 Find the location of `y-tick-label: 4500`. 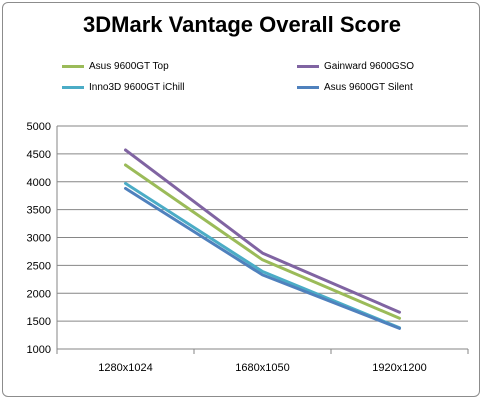

y-tick-label: 4500 is located at coordinates (39, 155).